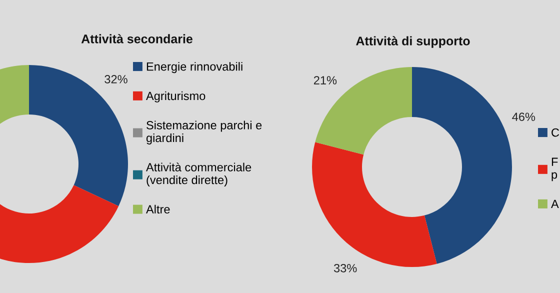  What do you see at coordinates (555, 204) in the screenshot?
I see `legend-label: A` at bounding box center [555, 204].